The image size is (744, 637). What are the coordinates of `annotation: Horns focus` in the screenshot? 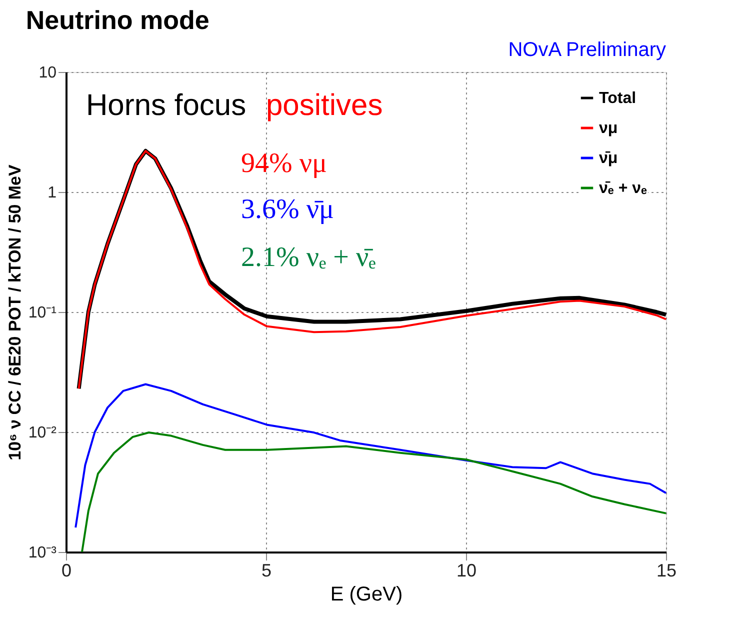 It's located at (166, 105).